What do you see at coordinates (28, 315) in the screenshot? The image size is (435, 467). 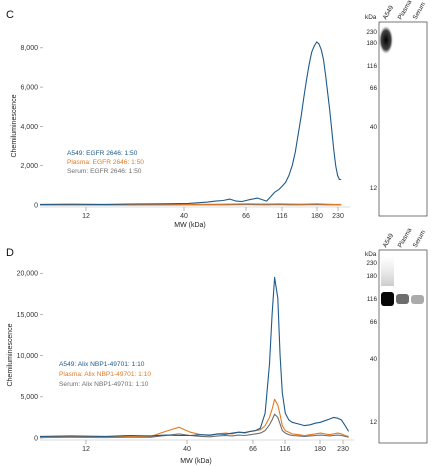 I see `y-tick-label: 15,000` at bounding box center [28, 315].